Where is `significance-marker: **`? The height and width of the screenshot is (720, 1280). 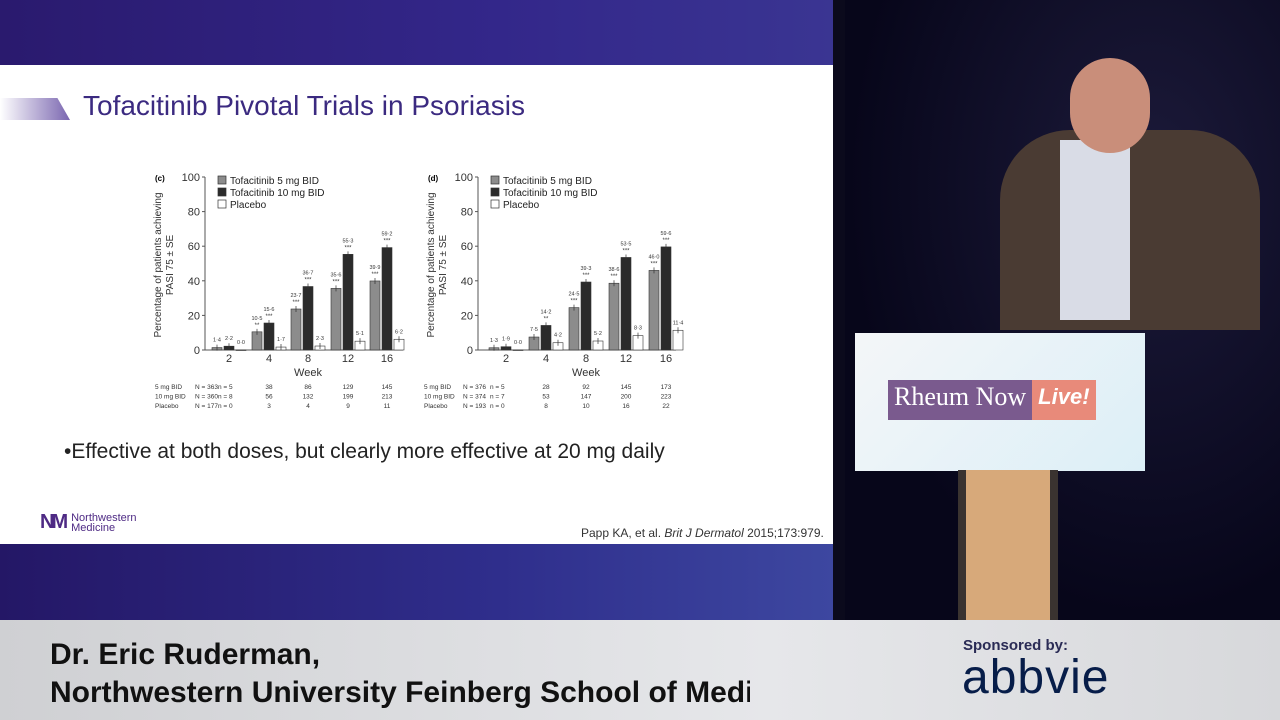 significance-marker: ** is located at coordinates (546, 319).